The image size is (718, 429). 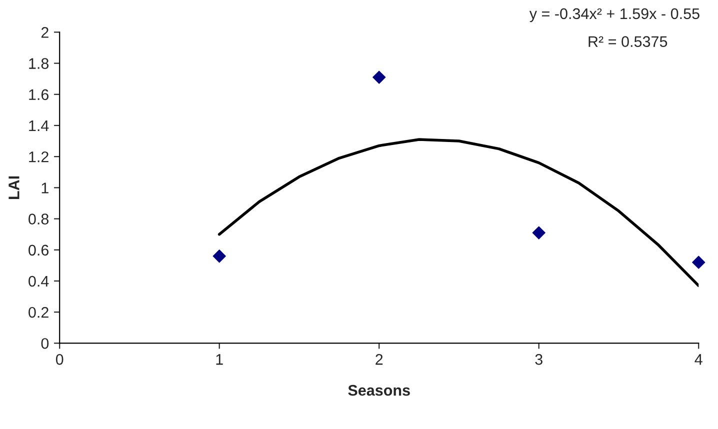 What do you see at coordinates (45, 343) in the screenshot?
I see `y-tick-label: 0` at bounding box center [45, 343].